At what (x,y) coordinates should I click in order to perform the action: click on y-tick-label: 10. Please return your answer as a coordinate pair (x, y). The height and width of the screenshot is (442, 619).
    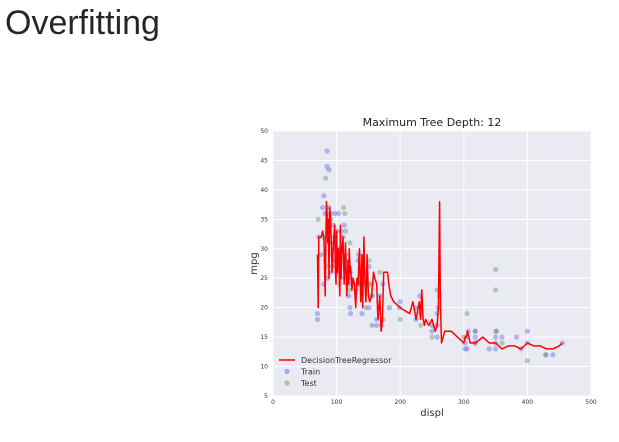
    Looking at the image, I should click on (264, 367).